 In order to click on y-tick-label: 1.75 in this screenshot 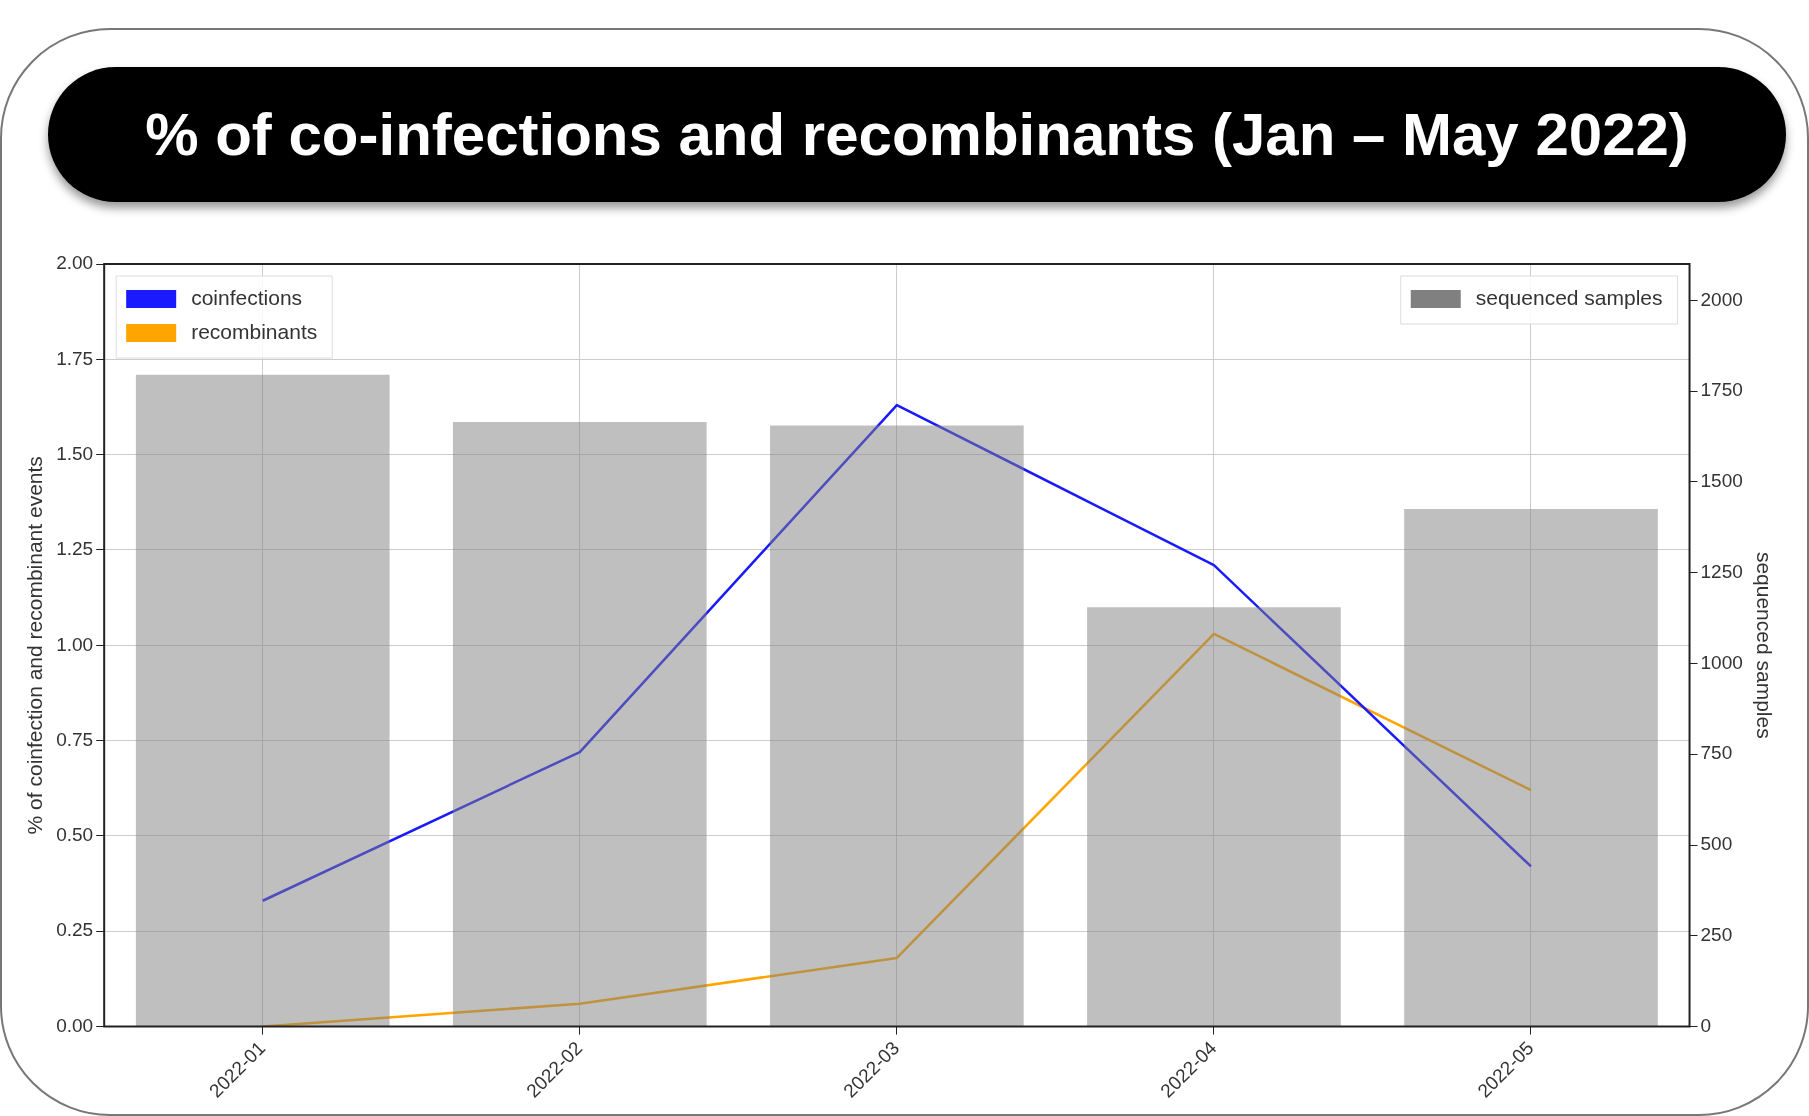, I will do `click(75, 358)`.